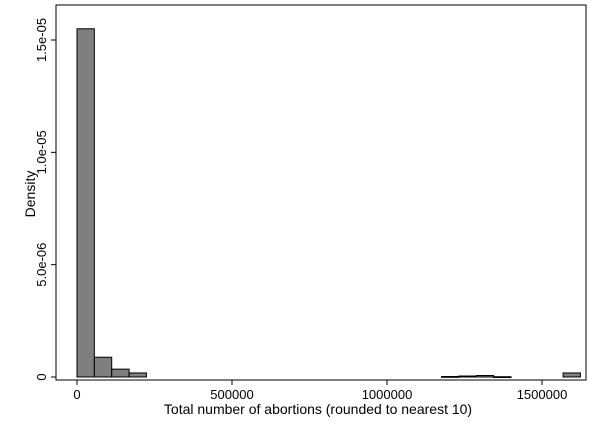 This screenshot has height=436, width=600. What do you see at coordinates (320, 391) in the screenshot?
I see `x-axis: 0 500000 1000000 1500000` at bounding box center [320, 391].